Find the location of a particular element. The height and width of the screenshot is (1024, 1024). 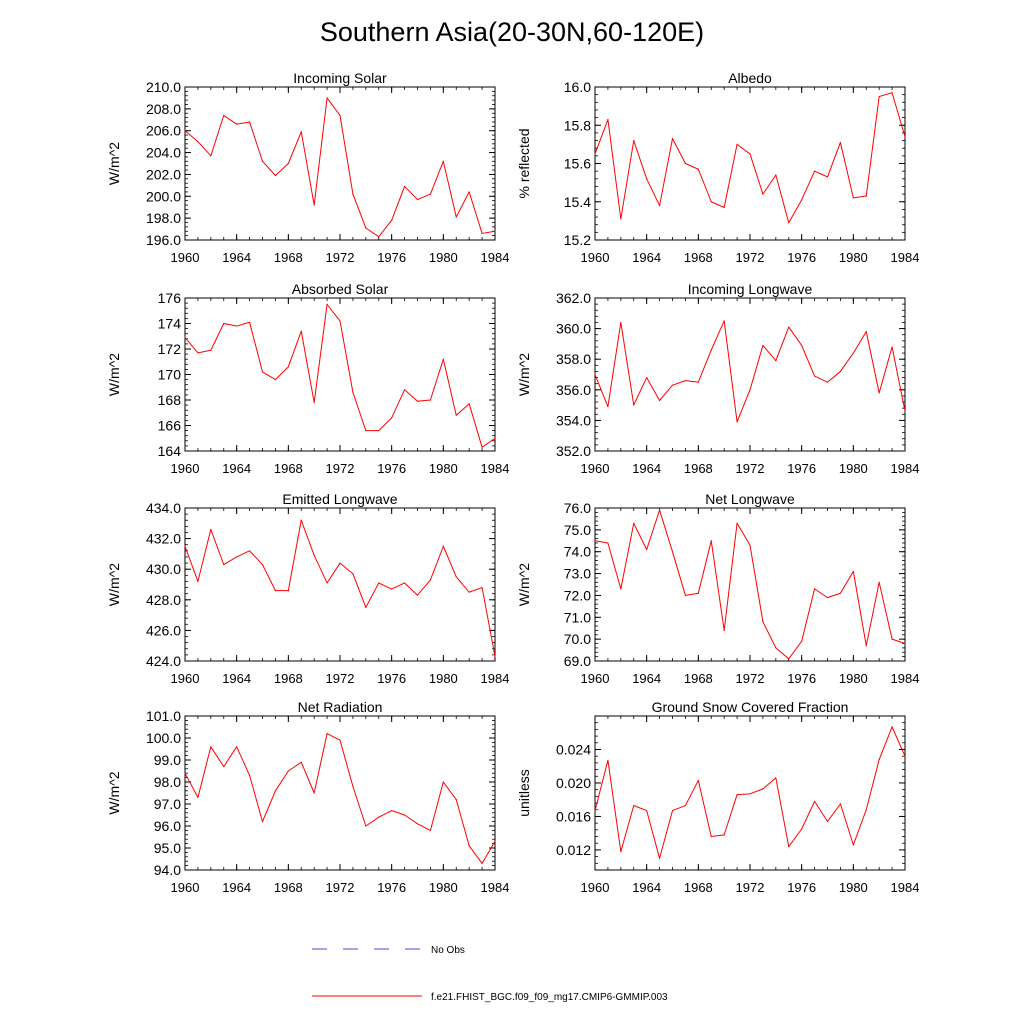

y-tick-label: 356.0 is located at coordinates (573, 390).